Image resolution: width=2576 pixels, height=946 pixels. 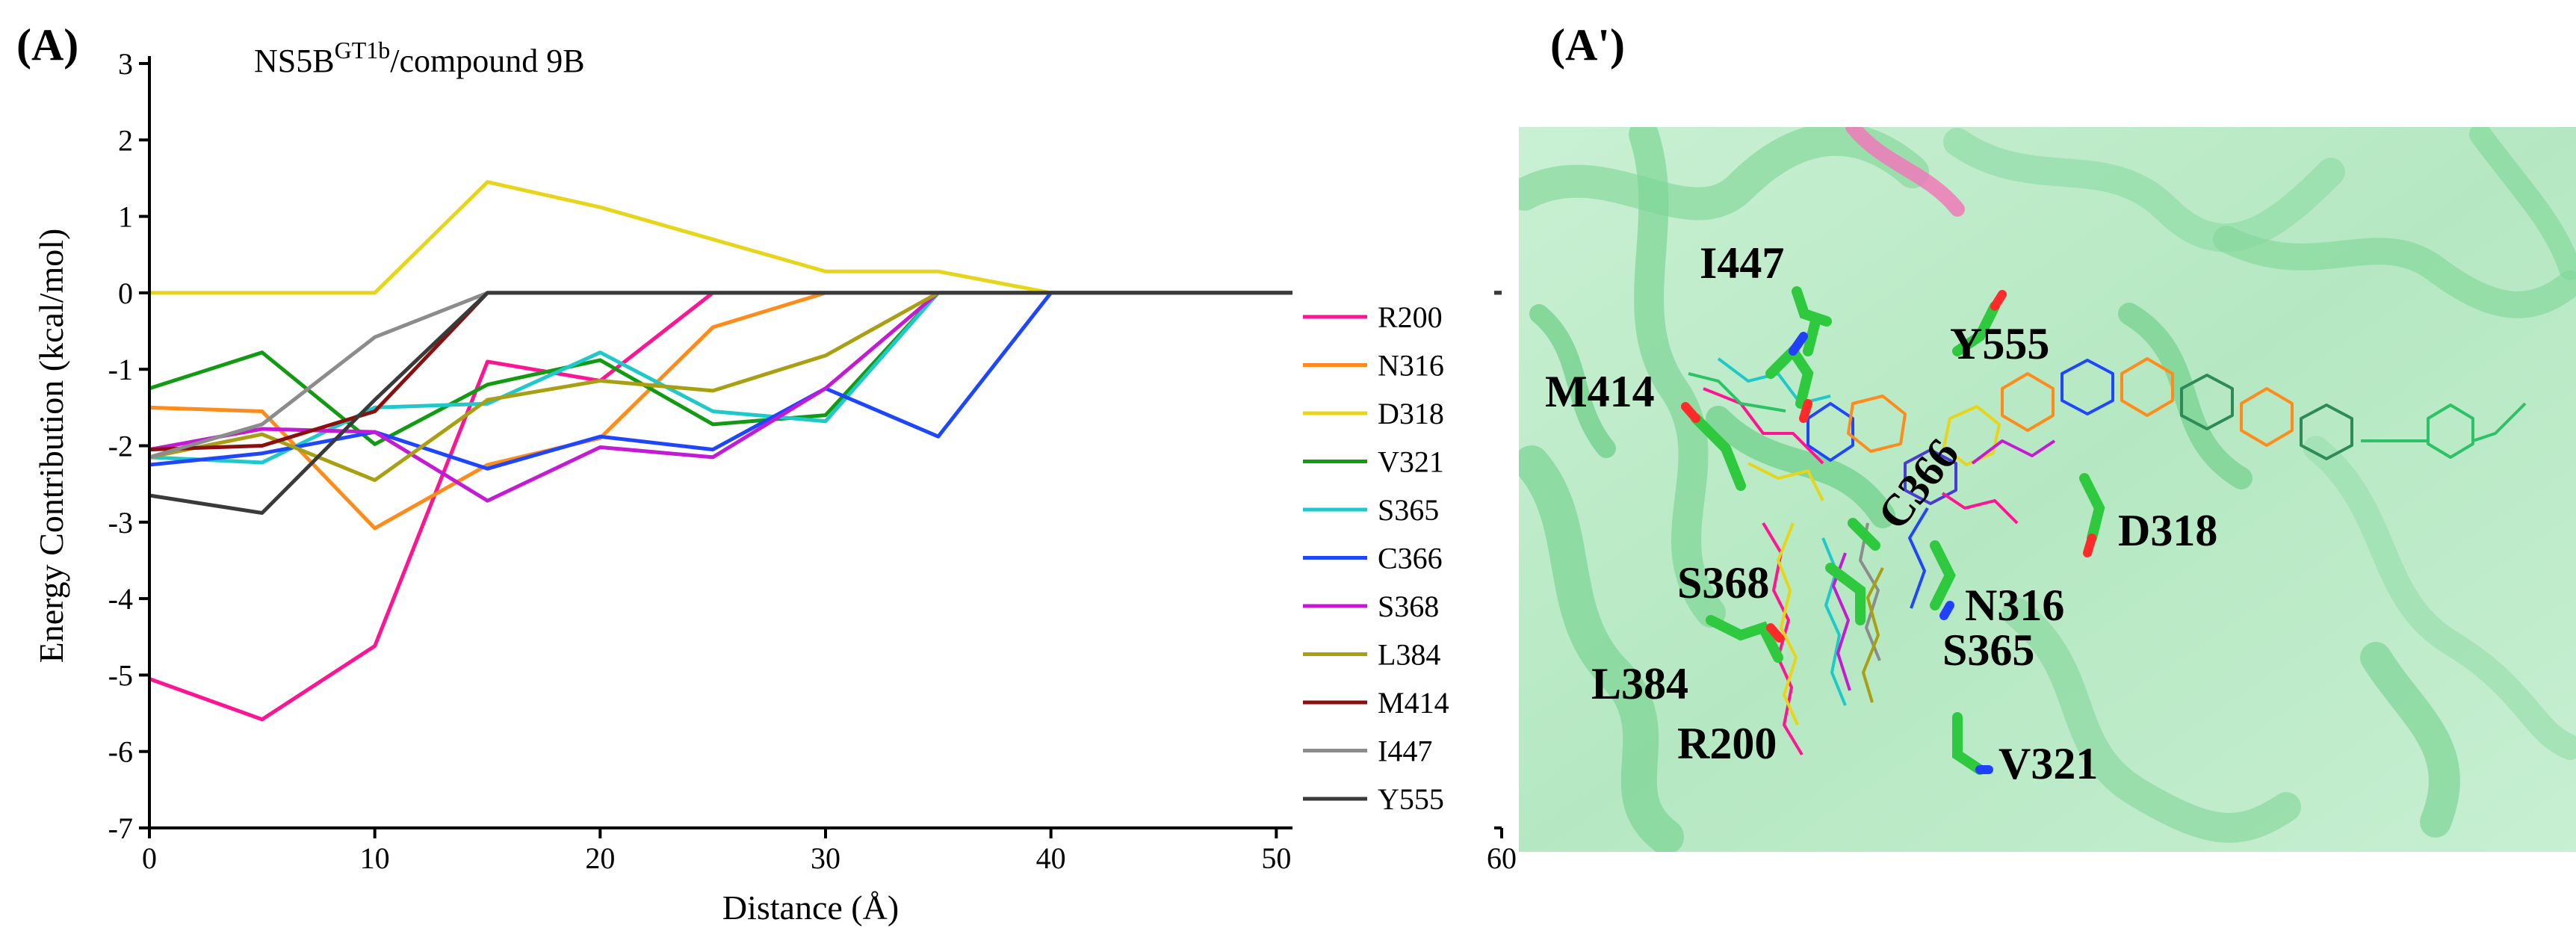 I want to click on x-tick-label: 10, so click(x=375, y=858).